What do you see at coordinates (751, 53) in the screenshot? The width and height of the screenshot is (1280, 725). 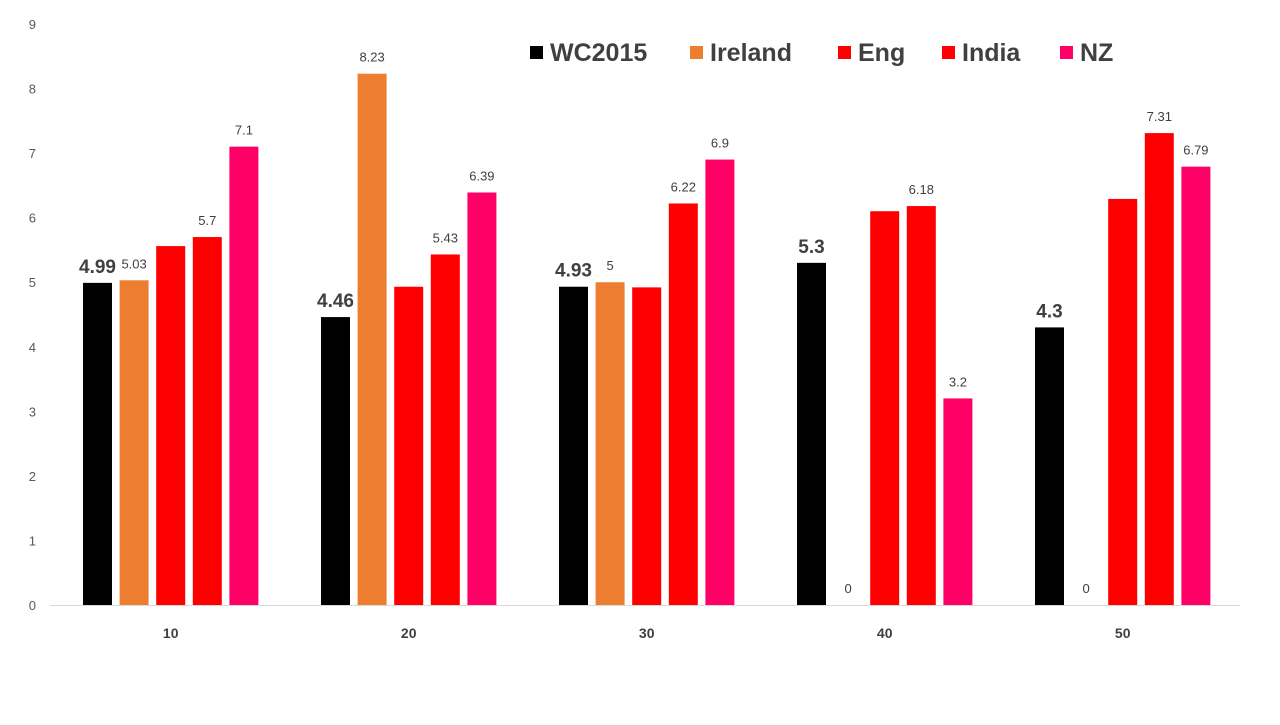 I see `legend-label: Ireland` at bounding box center [751, 53].